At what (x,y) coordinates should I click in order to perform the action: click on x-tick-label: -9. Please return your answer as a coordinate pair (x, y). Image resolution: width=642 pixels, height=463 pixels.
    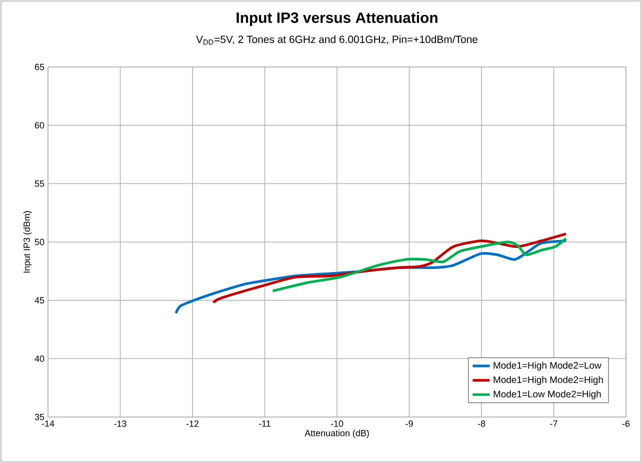
    Looking at the image, I should click on (409, 423).